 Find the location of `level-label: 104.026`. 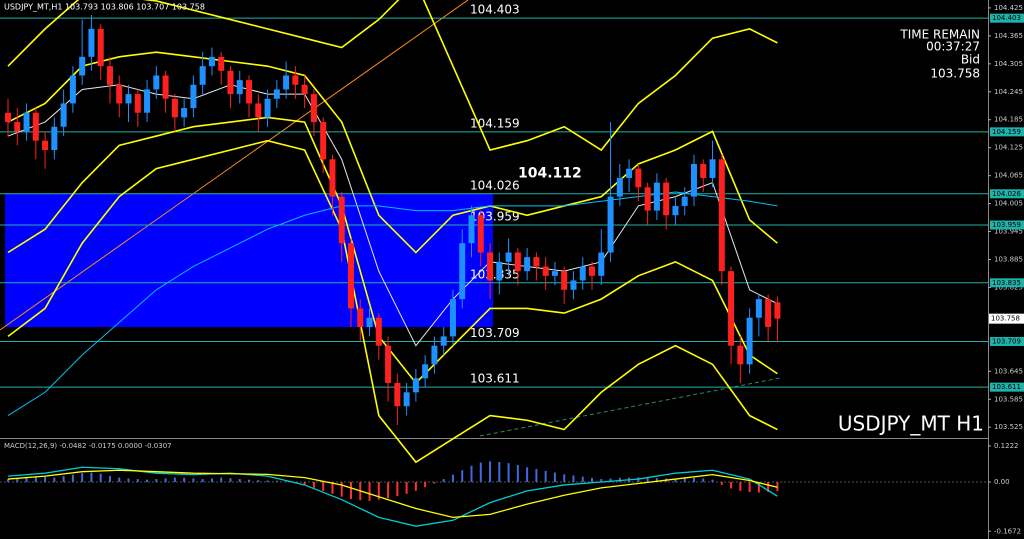

level-label: 104.026 is located at coordinates (495, 185).